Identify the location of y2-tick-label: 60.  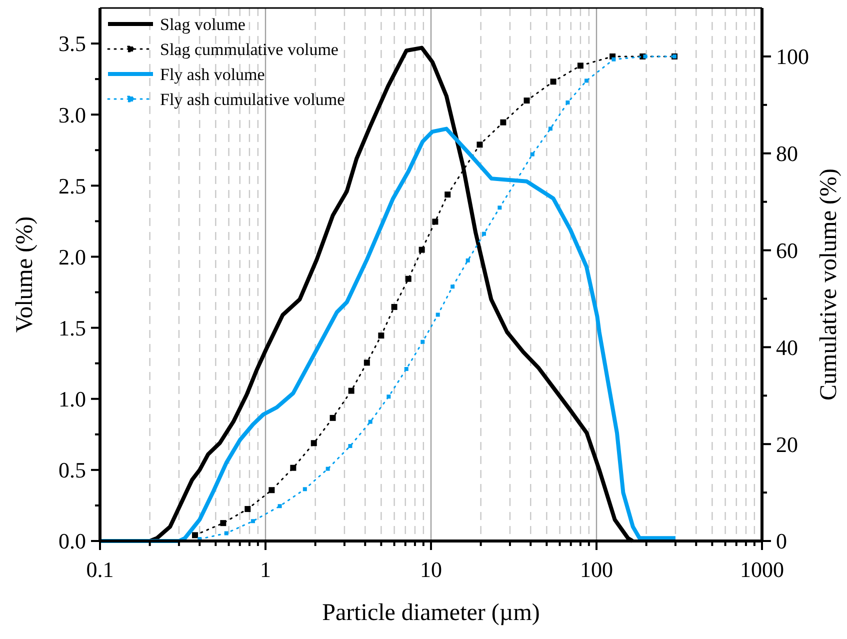
(787, 250).